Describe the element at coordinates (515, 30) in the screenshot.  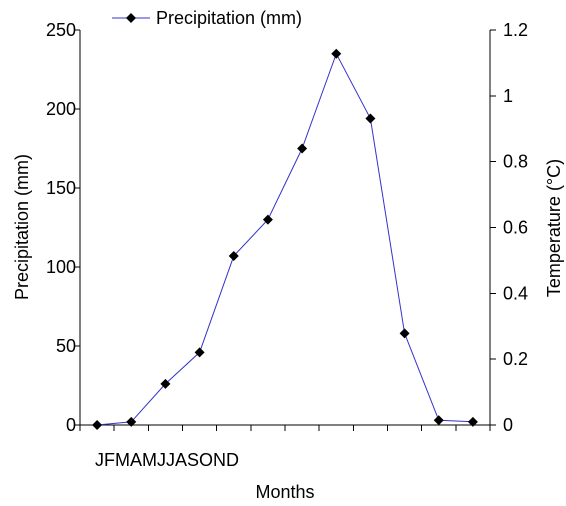
I see `y2-tick-label: 1.2` at that location.